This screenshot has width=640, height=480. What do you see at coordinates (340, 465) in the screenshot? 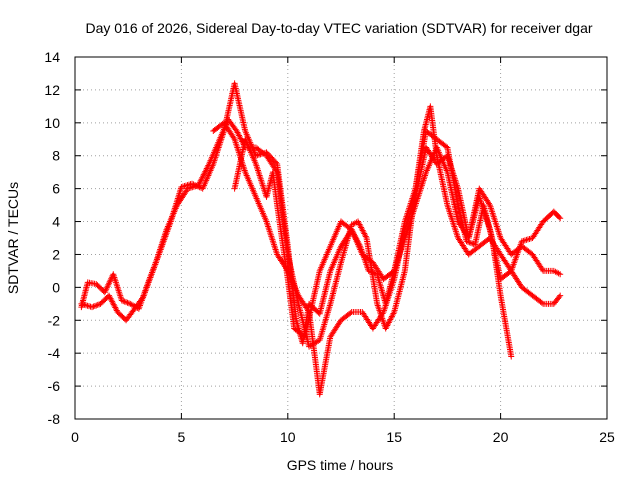
I see `x-axis-label: GPS time / hours` at bounding box center [340, 465].